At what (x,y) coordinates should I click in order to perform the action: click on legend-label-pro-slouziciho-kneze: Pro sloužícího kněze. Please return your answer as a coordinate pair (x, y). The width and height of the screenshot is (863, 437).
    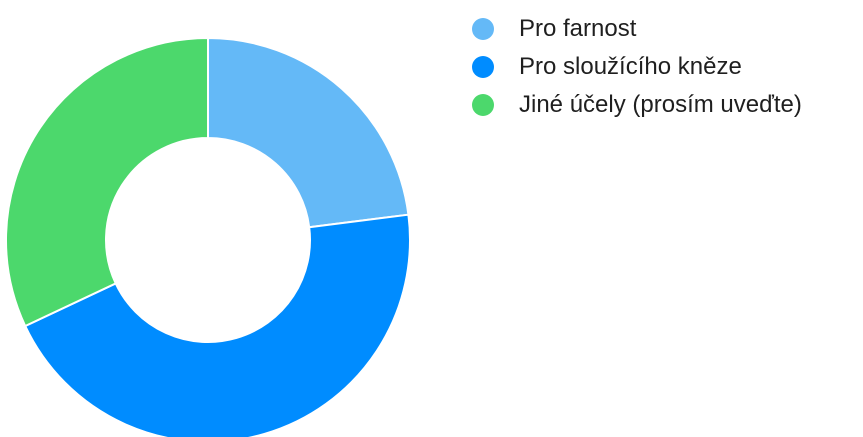
    Looking at the image, I should click on (630, 66).